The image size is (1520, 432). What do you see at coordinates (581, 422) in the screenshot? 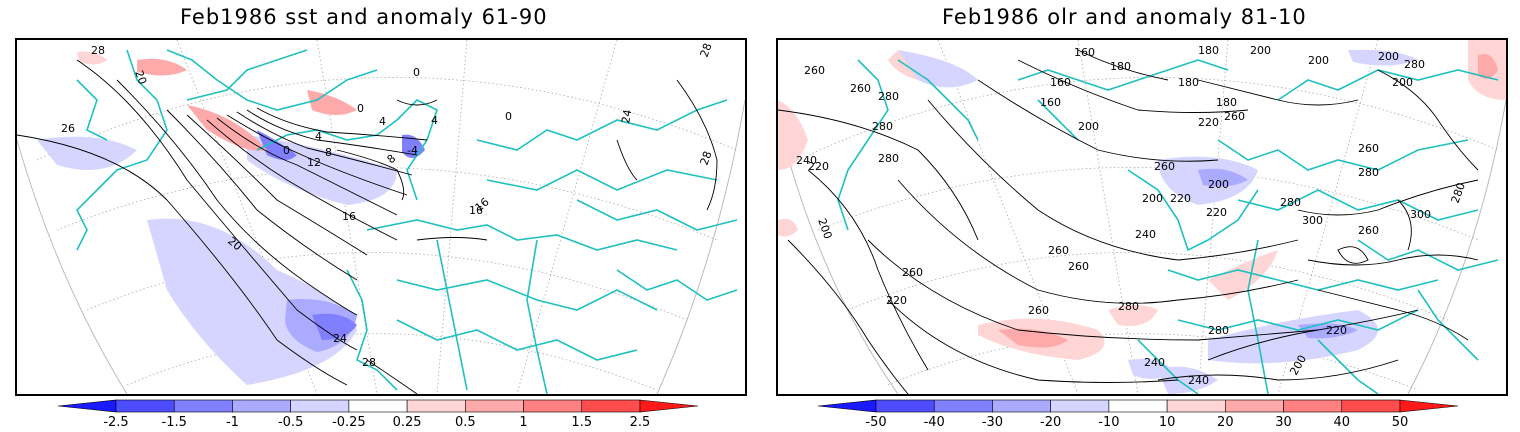
I see `colorbar-tick-label: 1.5` at bounding box center [581, 422].